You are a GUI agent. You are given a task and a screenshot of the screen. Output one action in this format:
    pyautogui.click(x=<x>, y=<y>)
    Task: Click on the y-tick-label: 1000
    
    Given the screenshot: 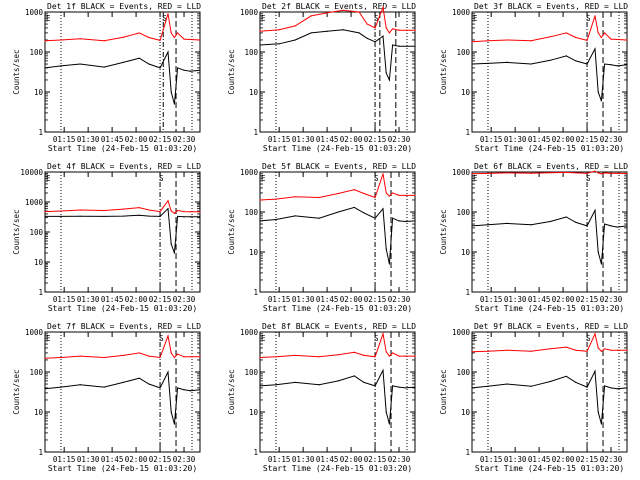 What is the action you would take?
    pyautogui.click(x=249, y=172)
    